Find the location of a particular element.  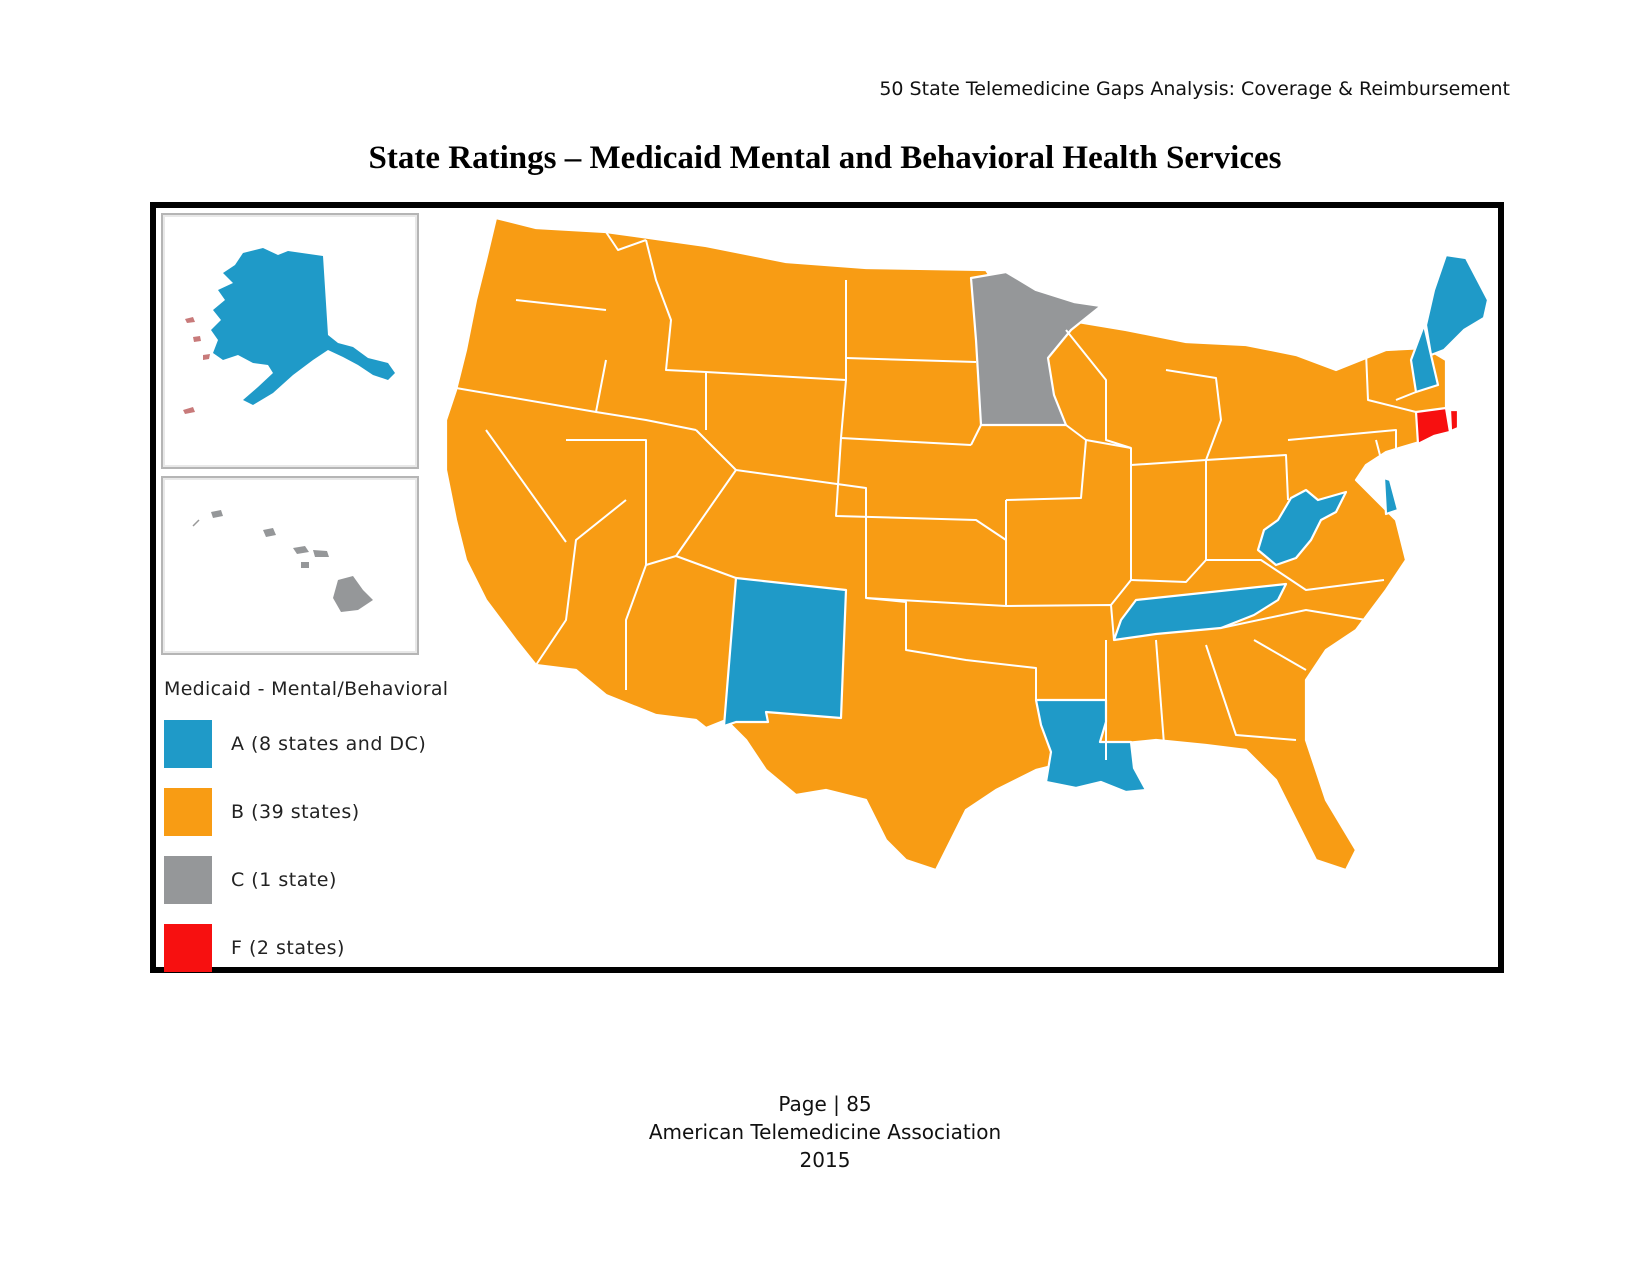

legend-title: Medicaid - Mental/Behavioral is located at coordinates (306, 689).